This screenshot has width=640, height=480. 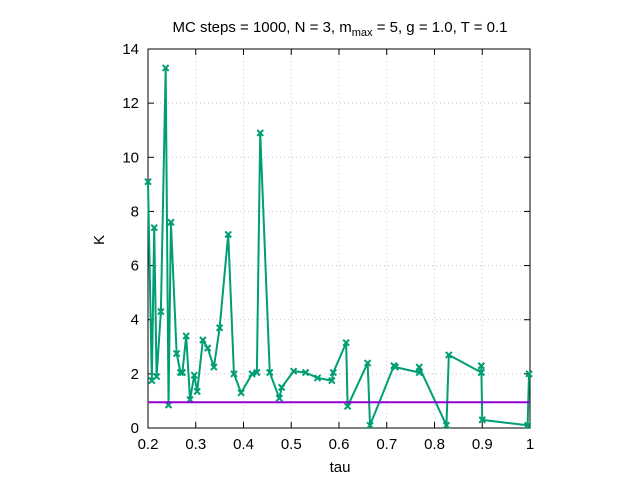 I want to click on x-tick-label: 0.6, so click(x=339, y=444).